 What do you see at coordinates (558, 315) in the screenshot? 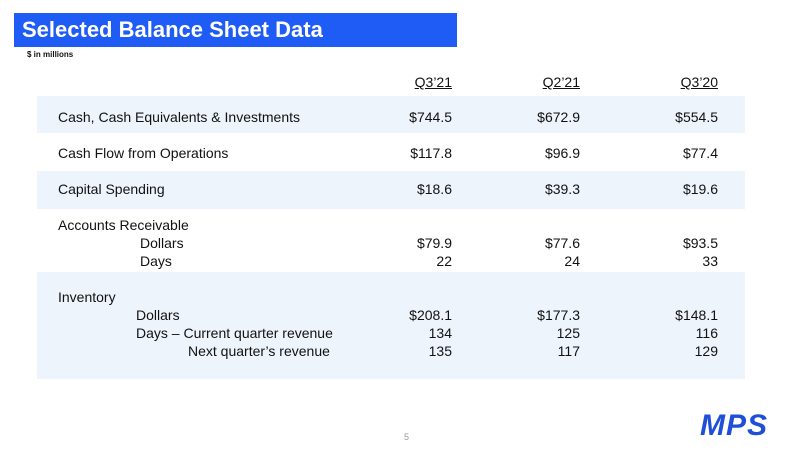
I see `cell: $177.3` at bounding box center [558, 315].